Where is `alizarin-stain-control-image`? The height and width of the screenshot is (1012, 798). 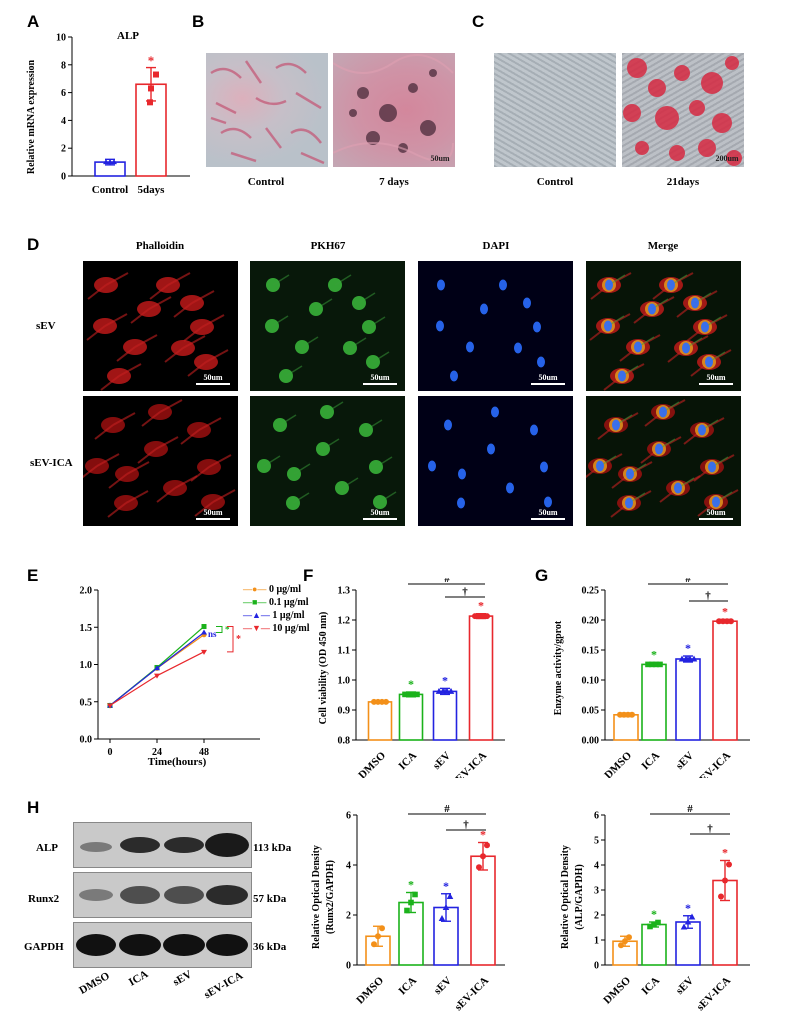
alizarin-stain-control-image is located at coordinates (555, 110).